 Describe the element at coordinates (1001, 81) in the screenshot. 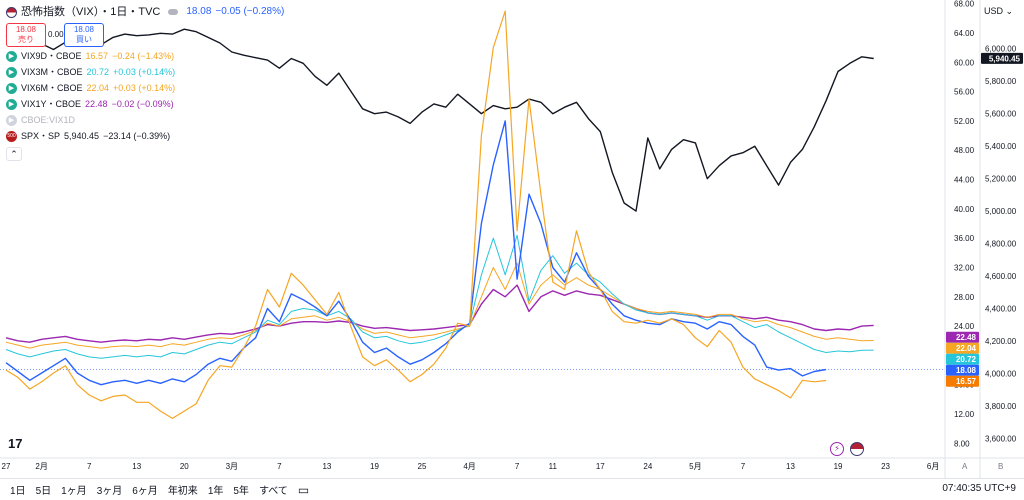

I see `y-right-tick-label: 5,800.00` at that location.